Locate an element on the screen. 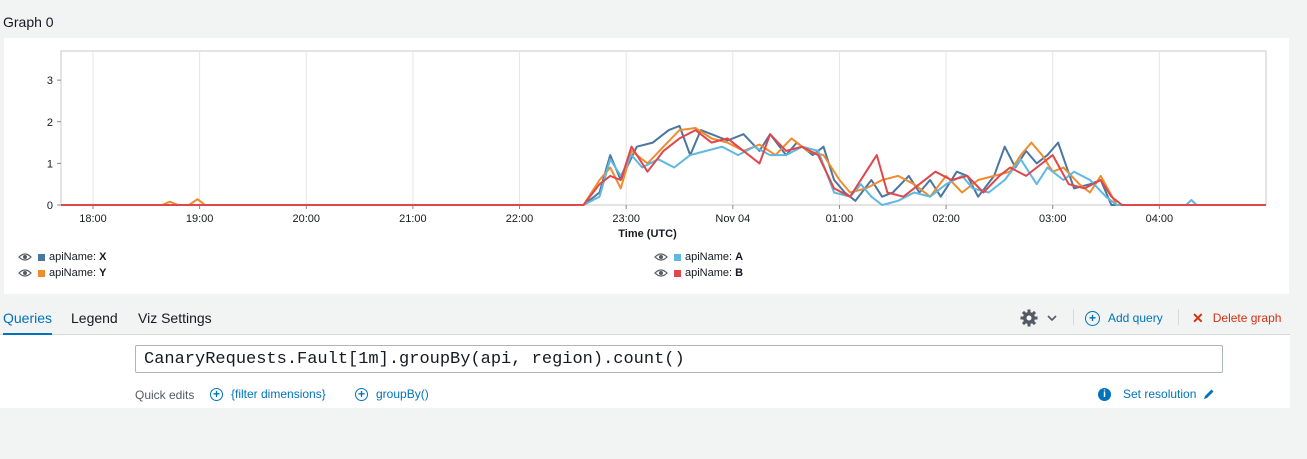  set-resolution-label: Set resolution is located at coordinates (1160, 394).